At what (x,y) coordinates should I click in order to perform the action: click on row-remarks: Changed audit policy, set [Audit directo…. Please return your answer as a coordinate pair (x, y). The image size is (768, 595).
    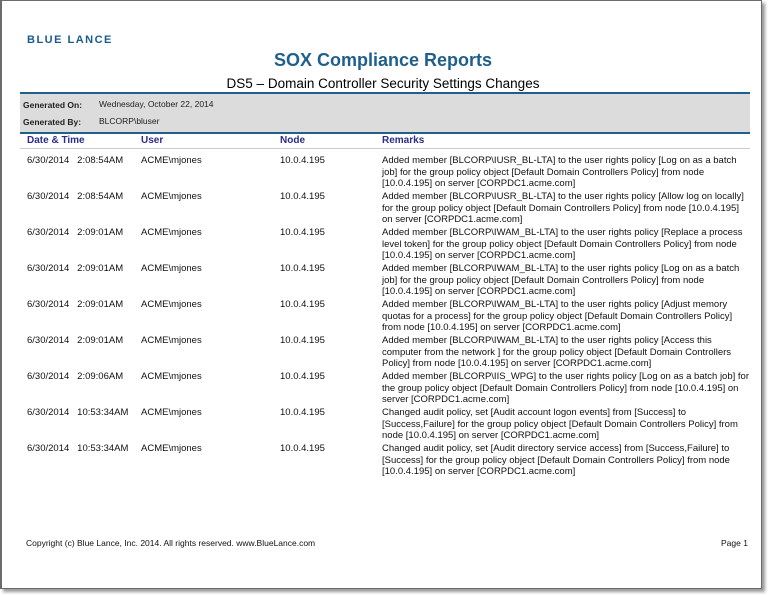
    Looking at the image, I should click on (556, 460).